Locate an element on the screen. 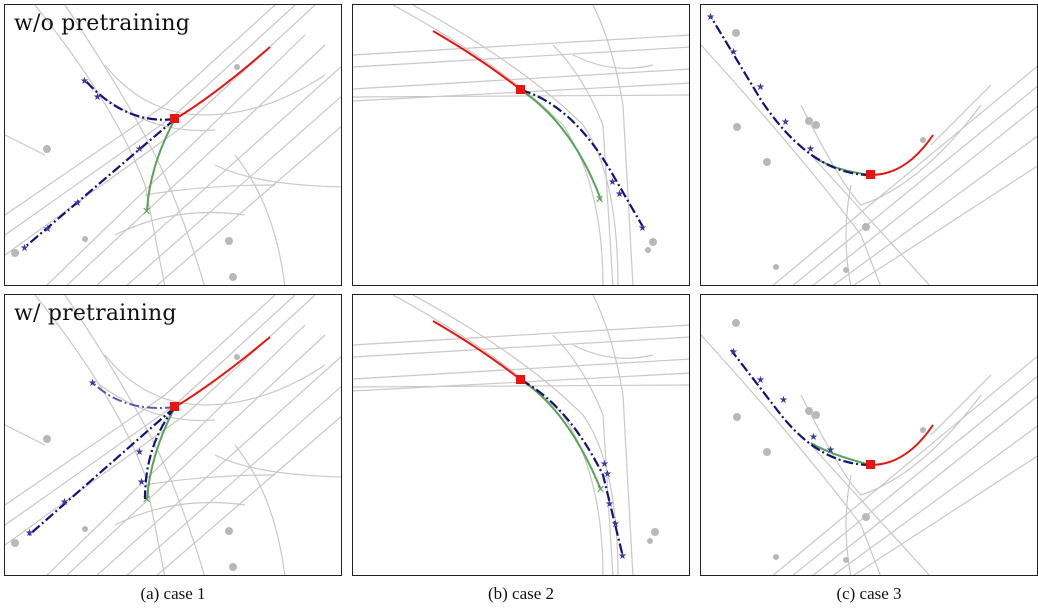  prediction-star-markers: ★★★ ★★ is located at coordinates (613, 510).